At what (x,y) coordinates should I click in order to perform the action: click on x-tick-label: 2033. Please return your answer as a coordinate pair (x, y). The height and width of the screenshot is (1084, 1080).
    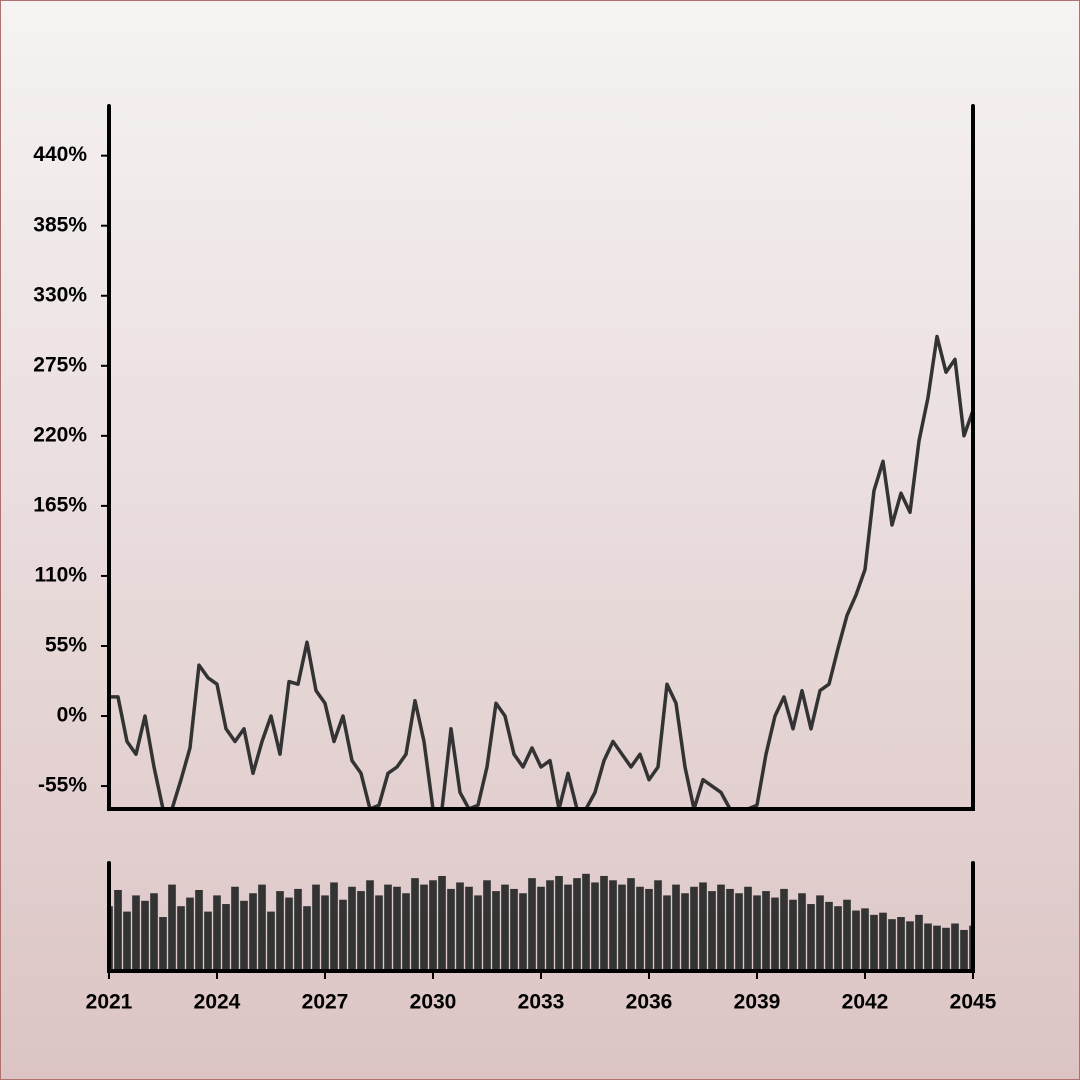
    Looking at the image, I should click on (541, 1002).